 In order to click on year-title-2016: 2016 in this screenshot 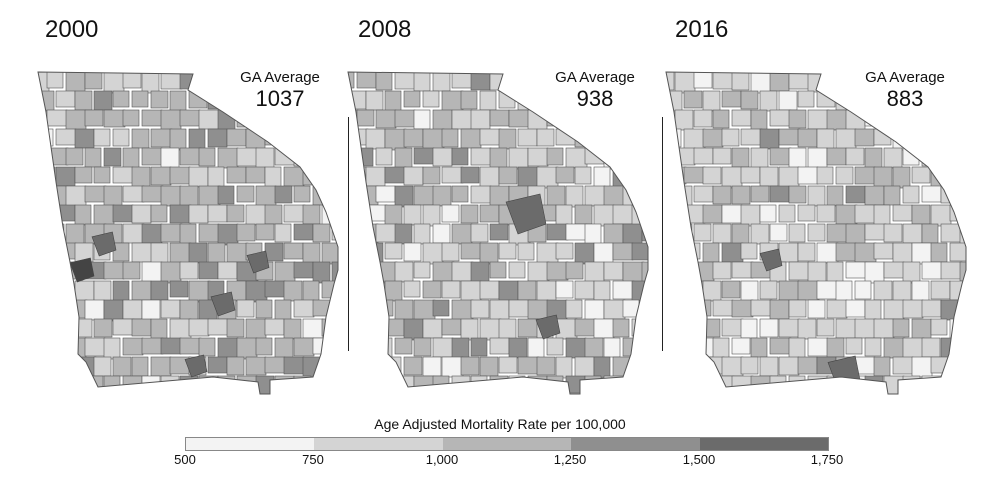, I will do `click(702, 29)`.